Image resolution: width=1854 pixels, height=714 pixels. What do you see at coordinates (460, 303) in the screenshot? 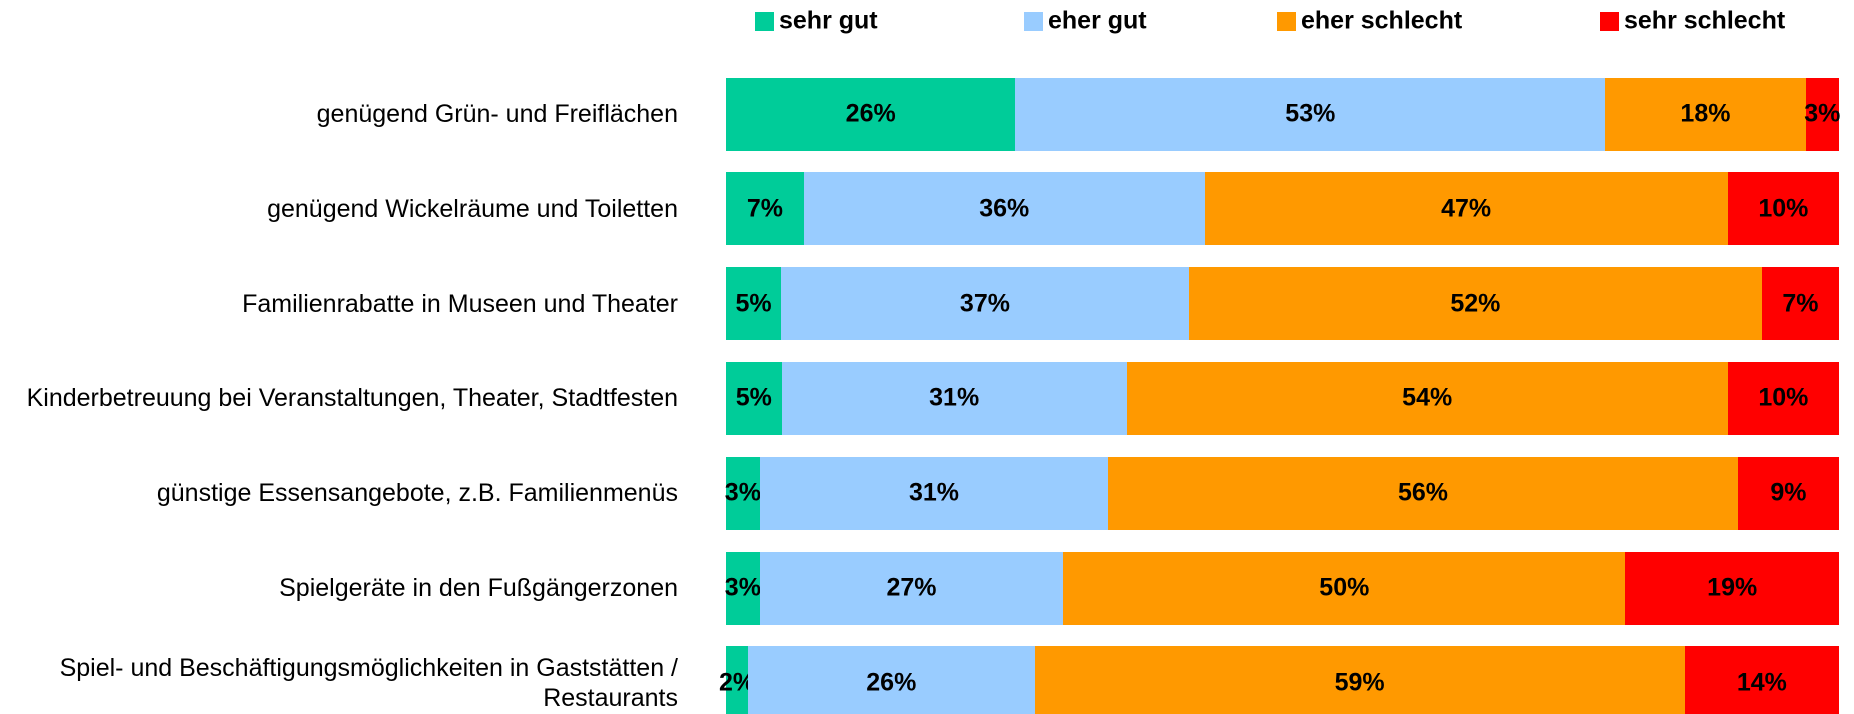
I see `category-label: Familienrabatte in Museen und Theater` at bounding box center [460, 303].